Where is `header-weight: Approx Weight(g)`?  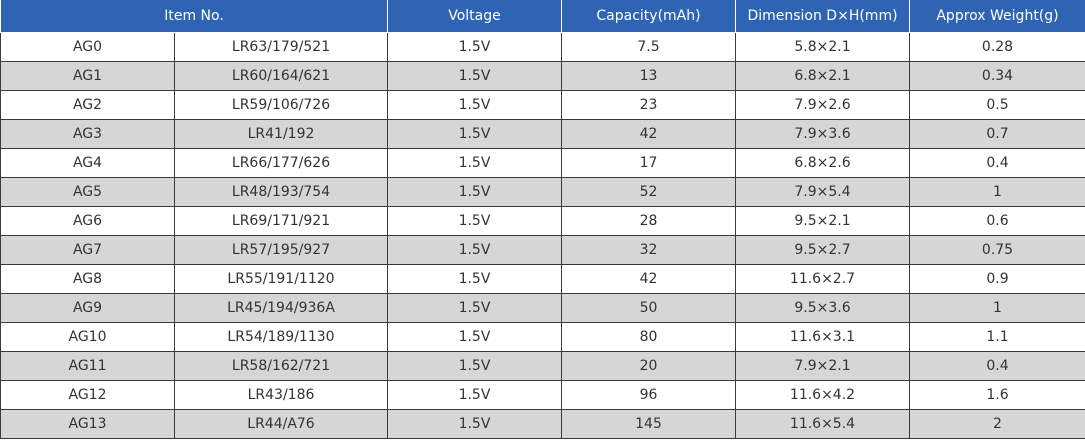
header-weight: Approx Weight(g) is located at coordinates (997, 16).